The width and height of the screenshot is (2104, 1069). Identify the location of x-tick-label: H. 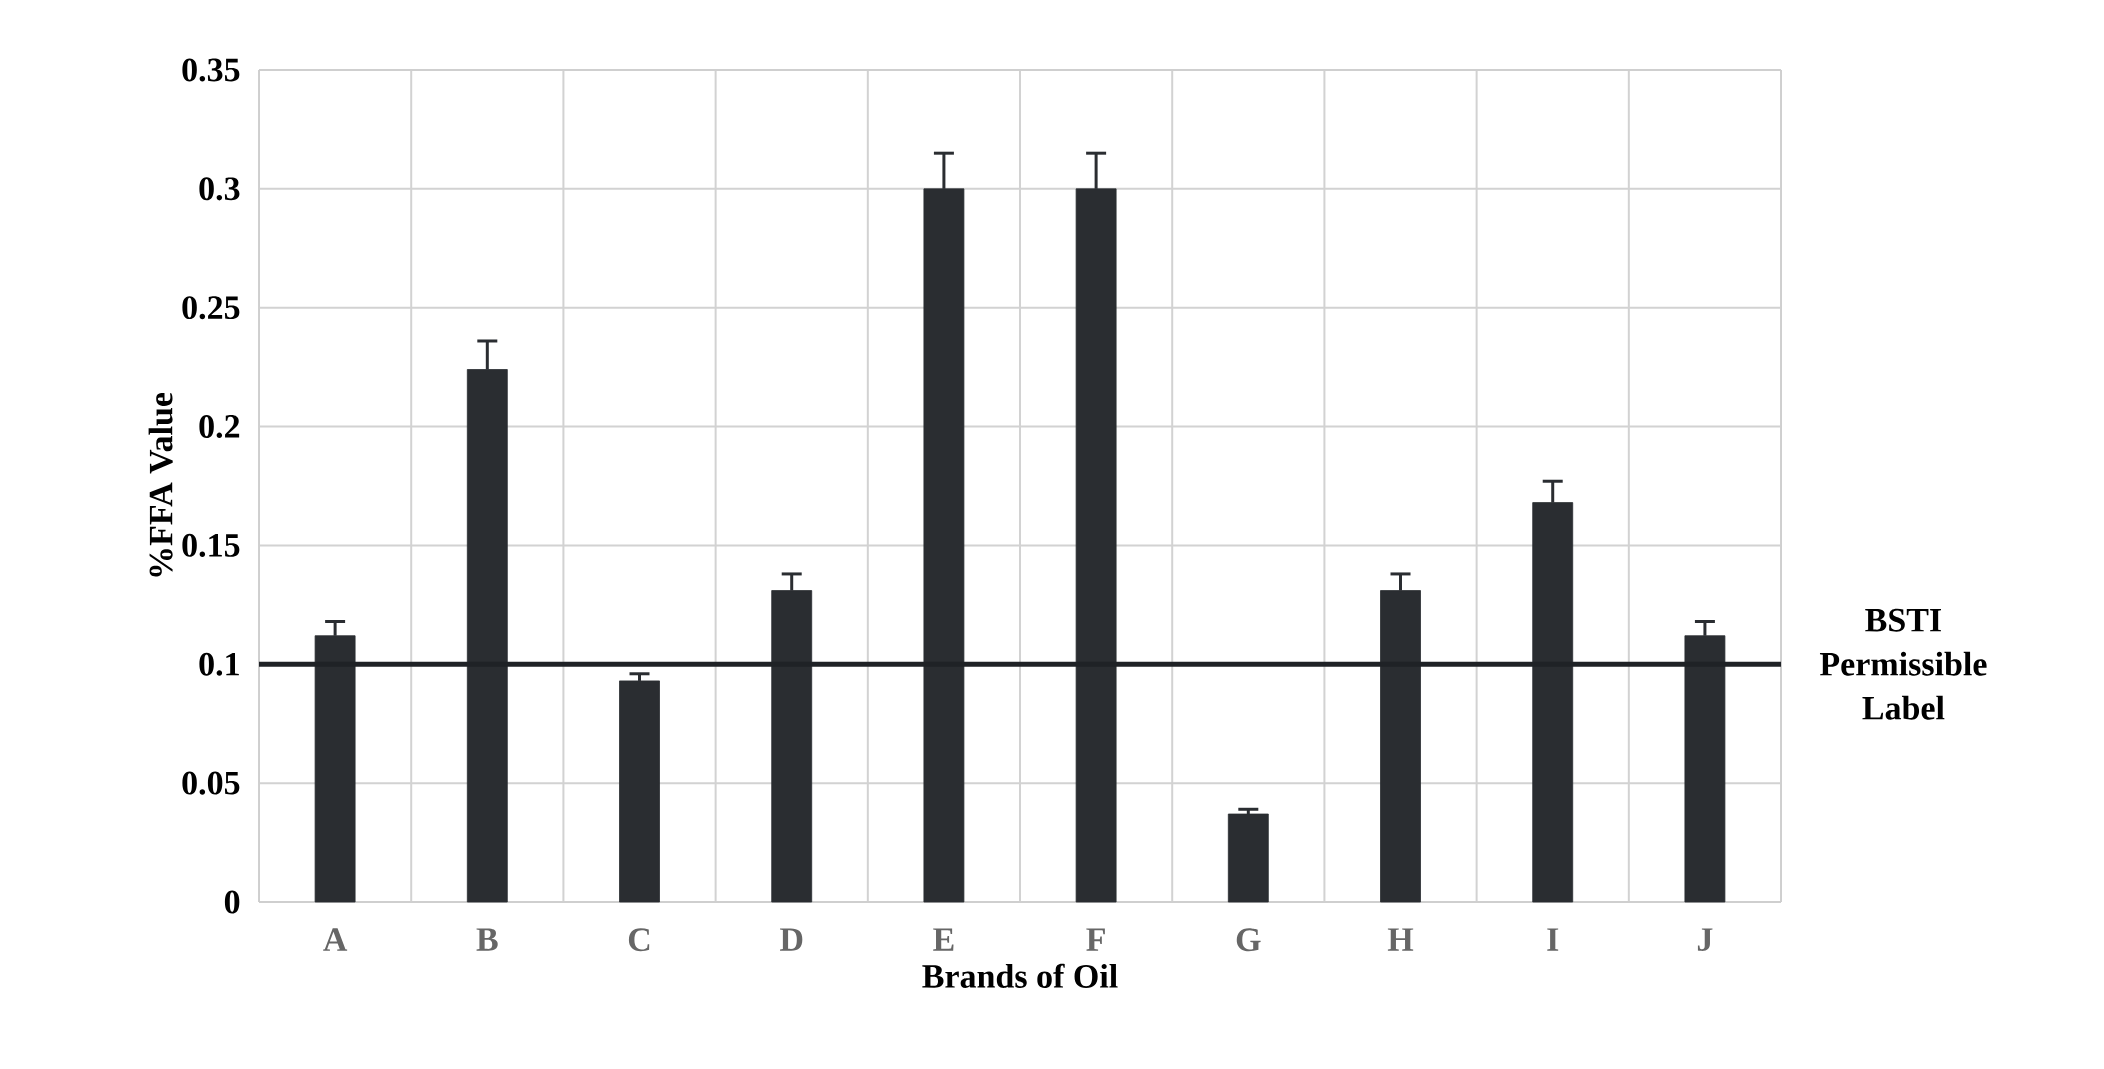
(1400, 939).